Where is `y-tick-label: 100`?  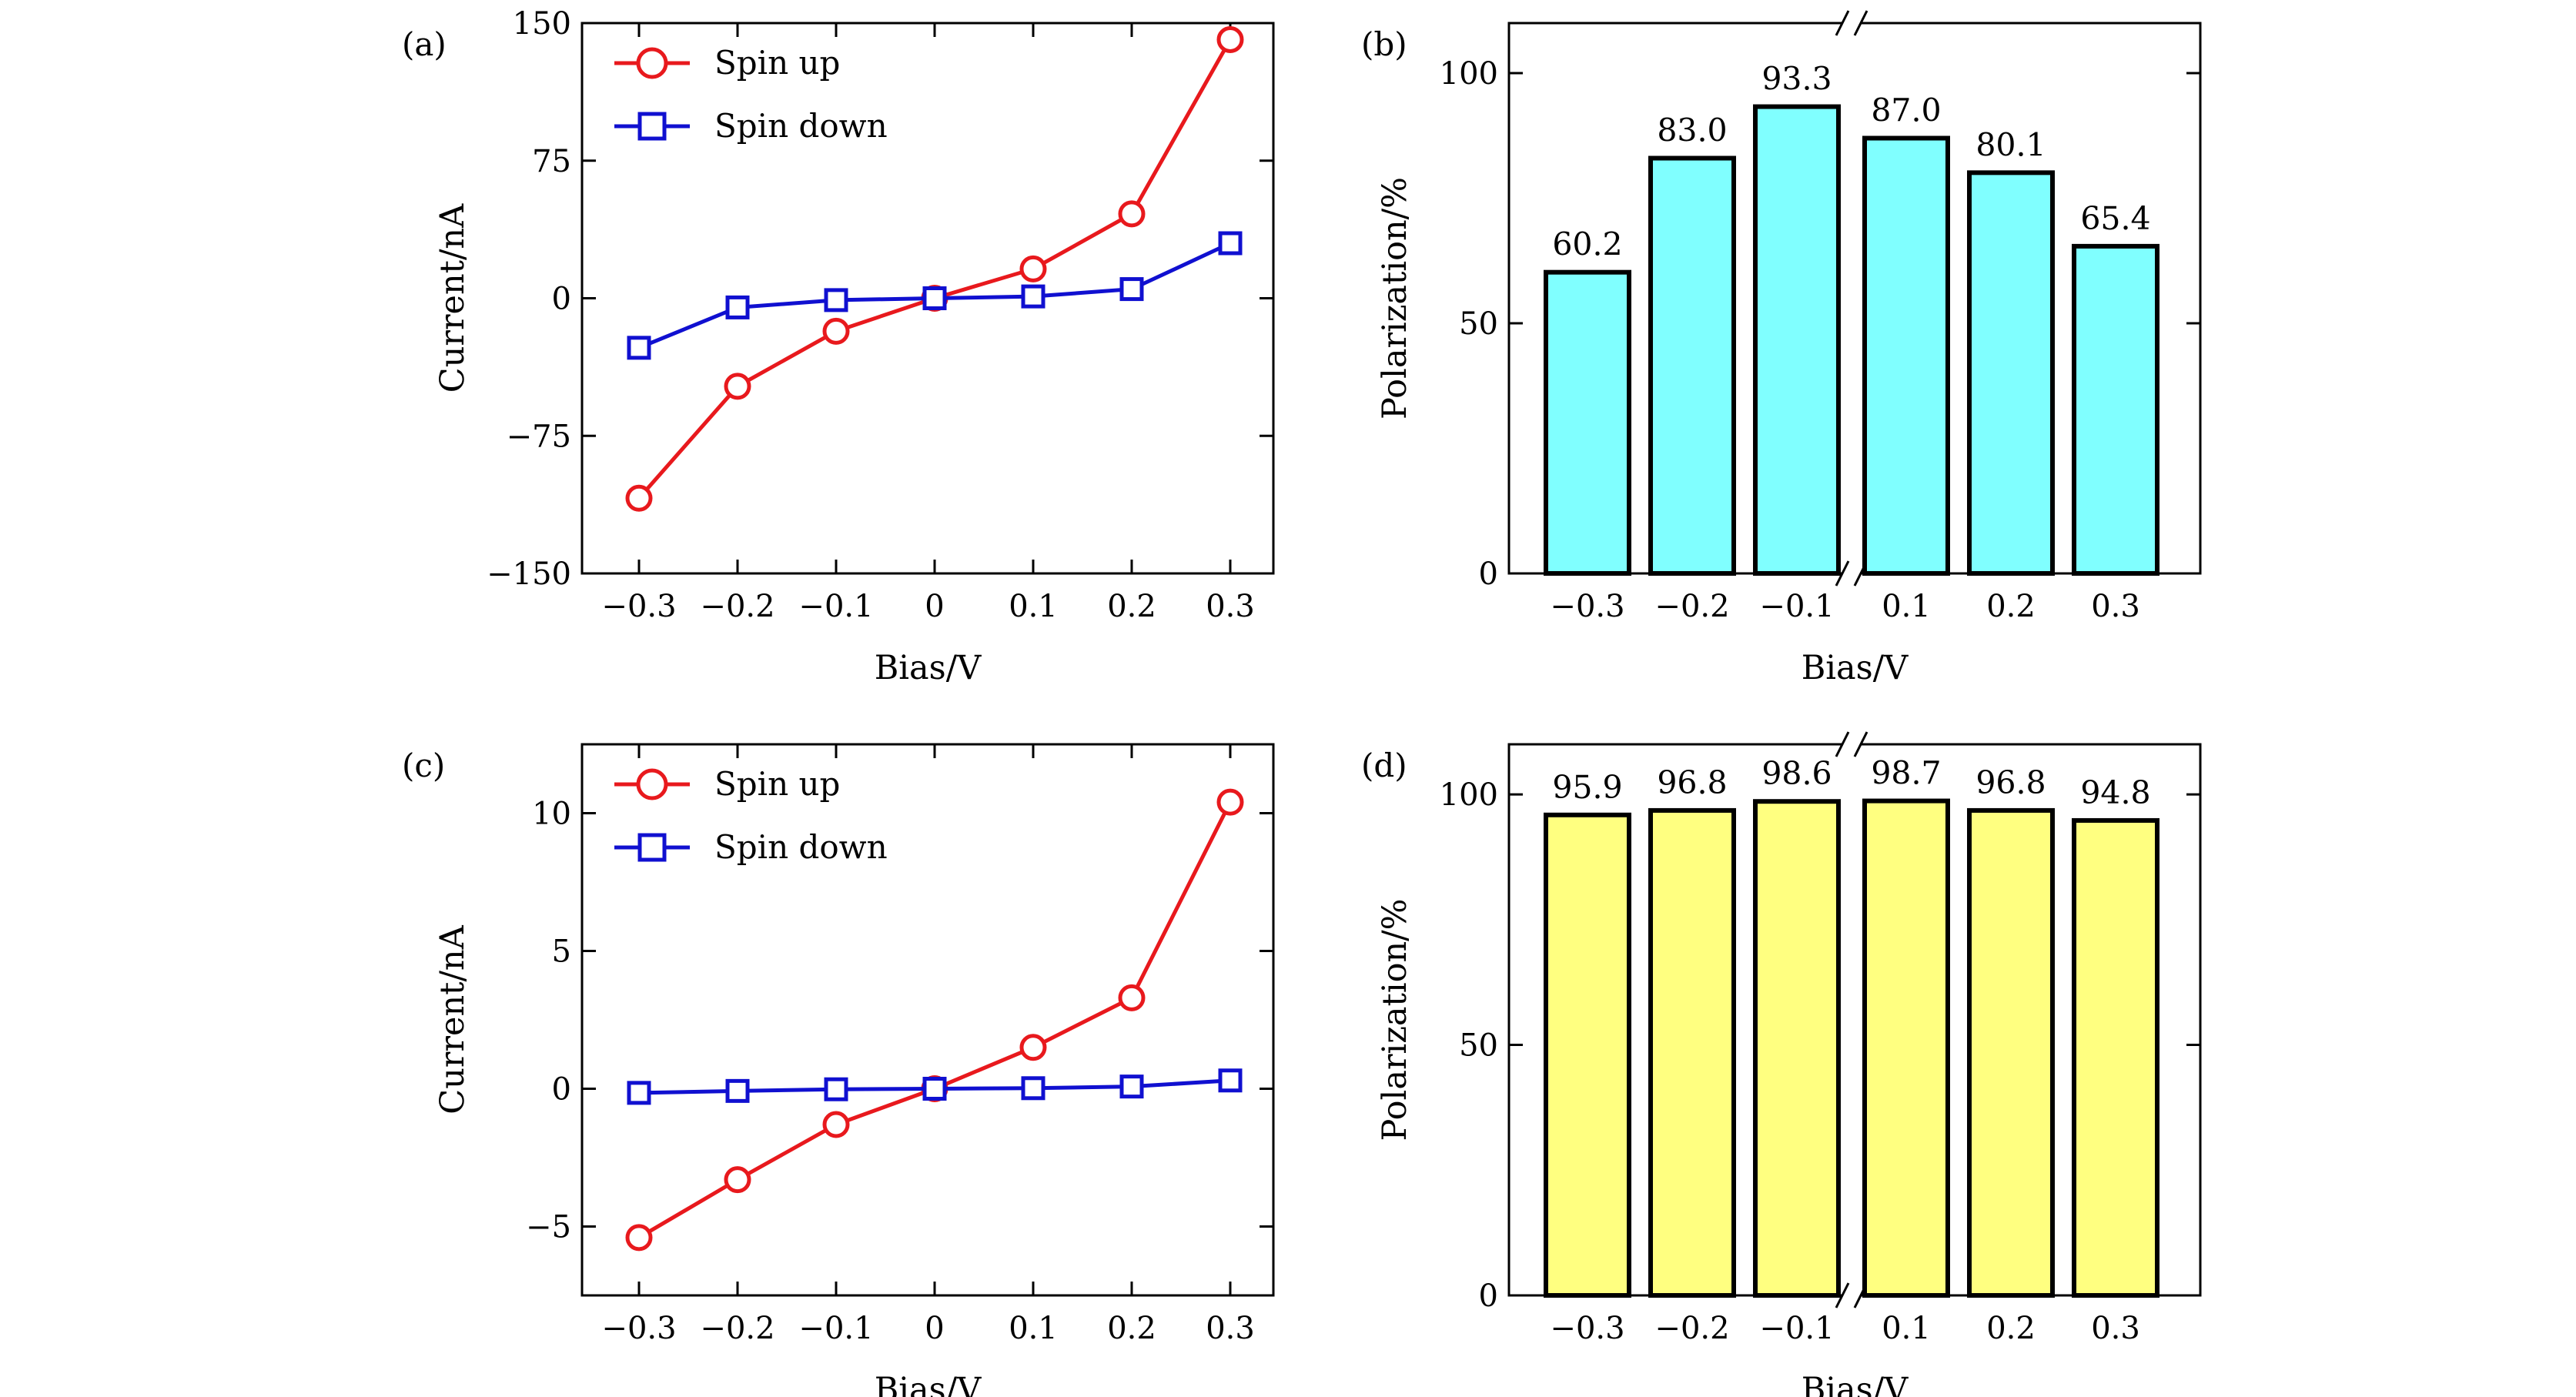
y-tick-label: 100 is located at coordinates (1469, 74).